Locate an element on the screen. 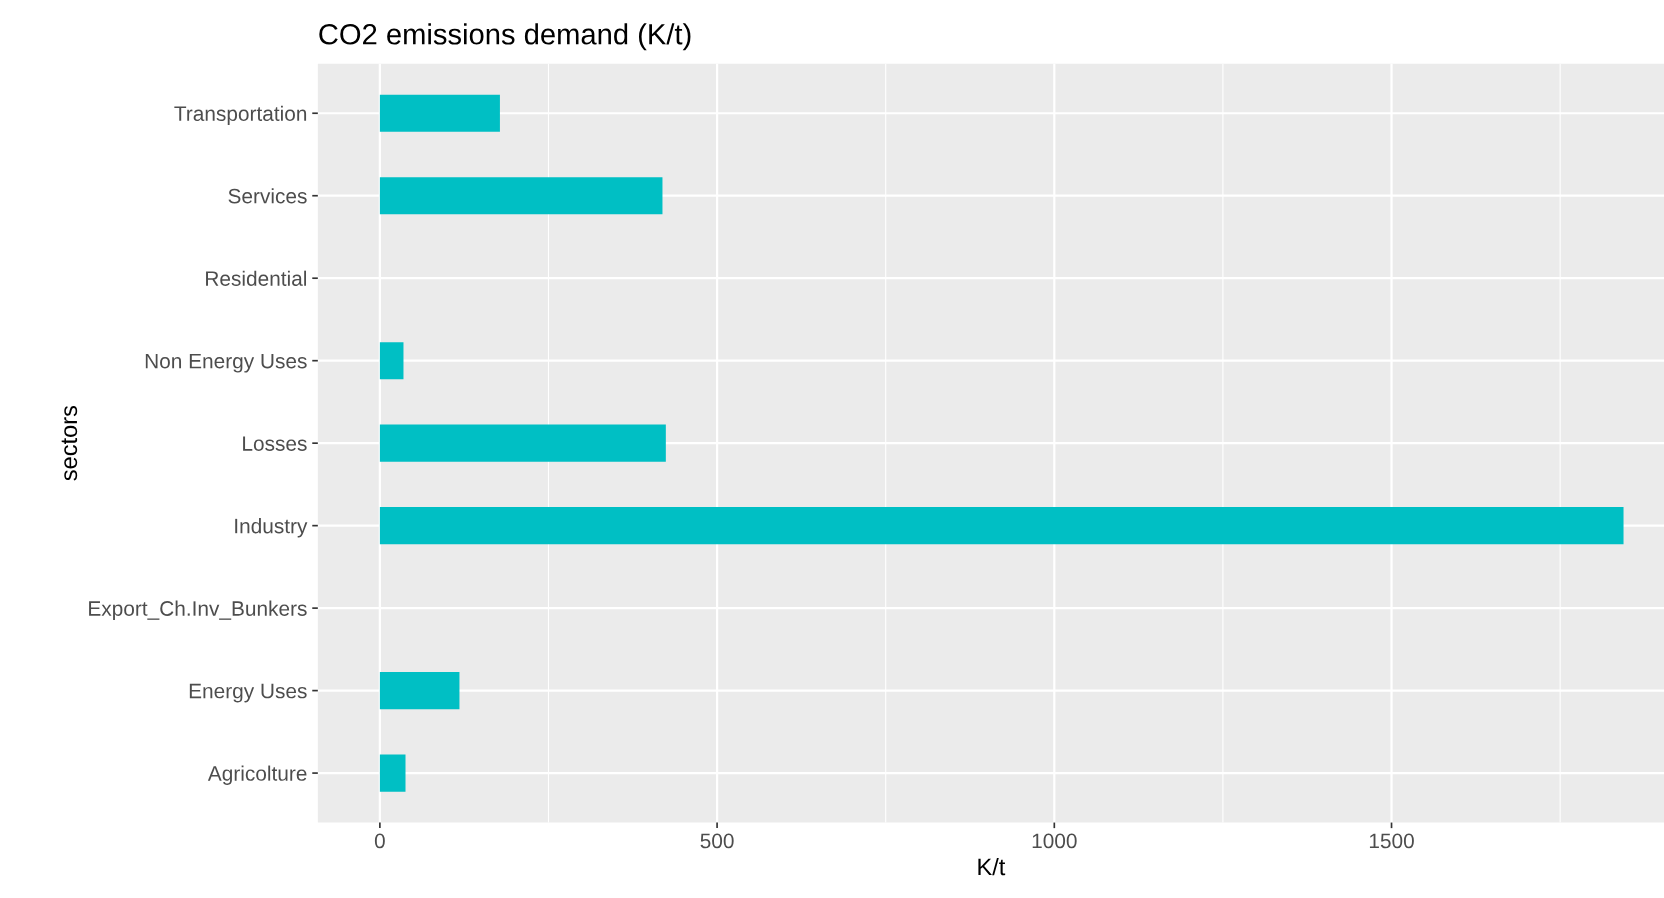  y-tick-label: Transportation is located at coordinates (240, 115).